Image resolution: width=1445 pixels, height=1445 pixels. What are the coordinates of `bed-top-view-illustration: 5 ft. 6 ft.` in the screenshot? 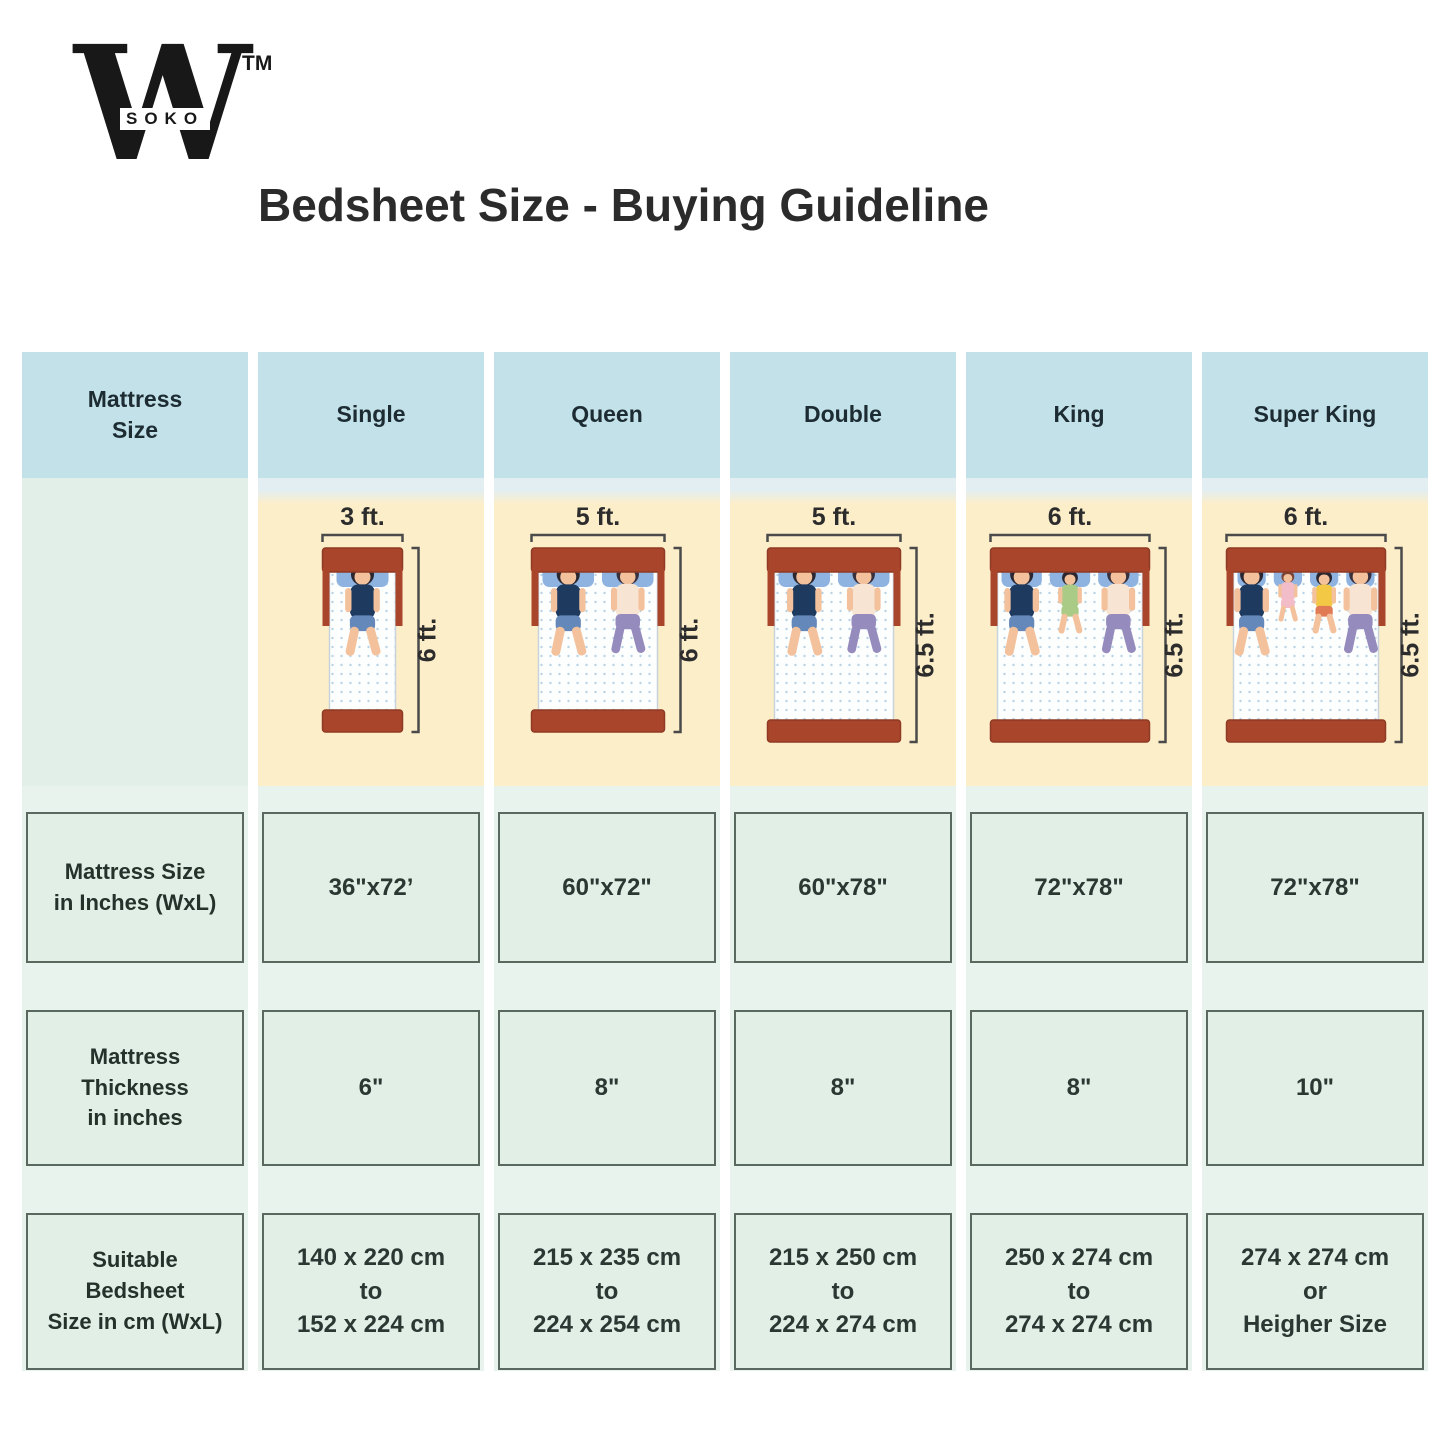 It's located at (607, 632).